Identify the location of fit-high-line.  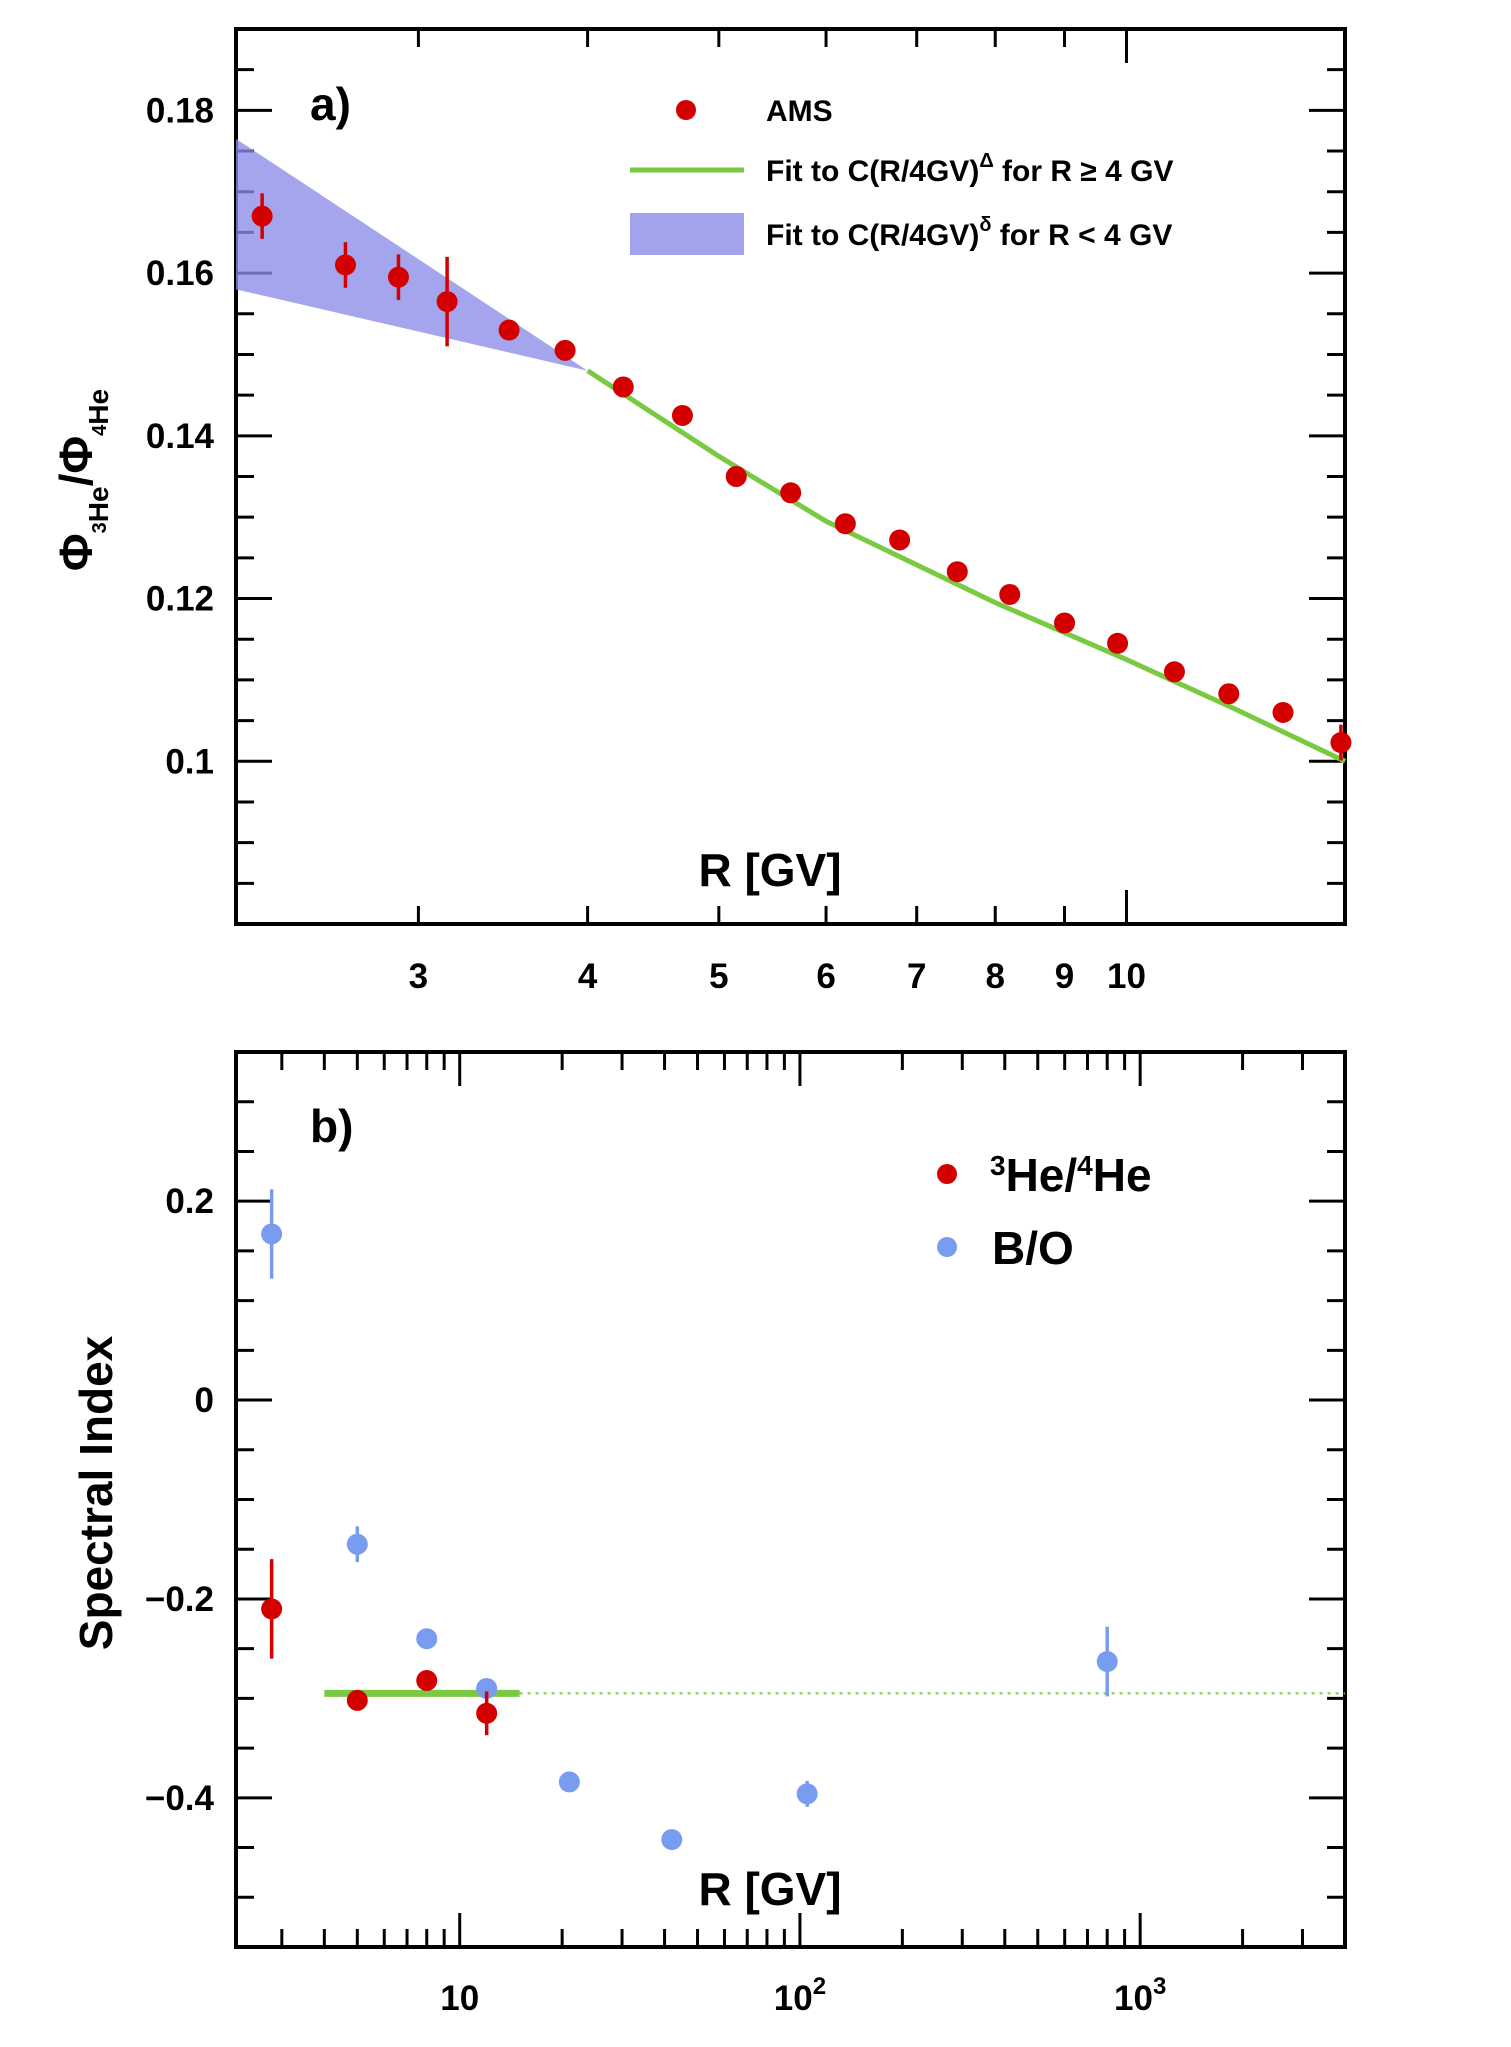
(966, 566).